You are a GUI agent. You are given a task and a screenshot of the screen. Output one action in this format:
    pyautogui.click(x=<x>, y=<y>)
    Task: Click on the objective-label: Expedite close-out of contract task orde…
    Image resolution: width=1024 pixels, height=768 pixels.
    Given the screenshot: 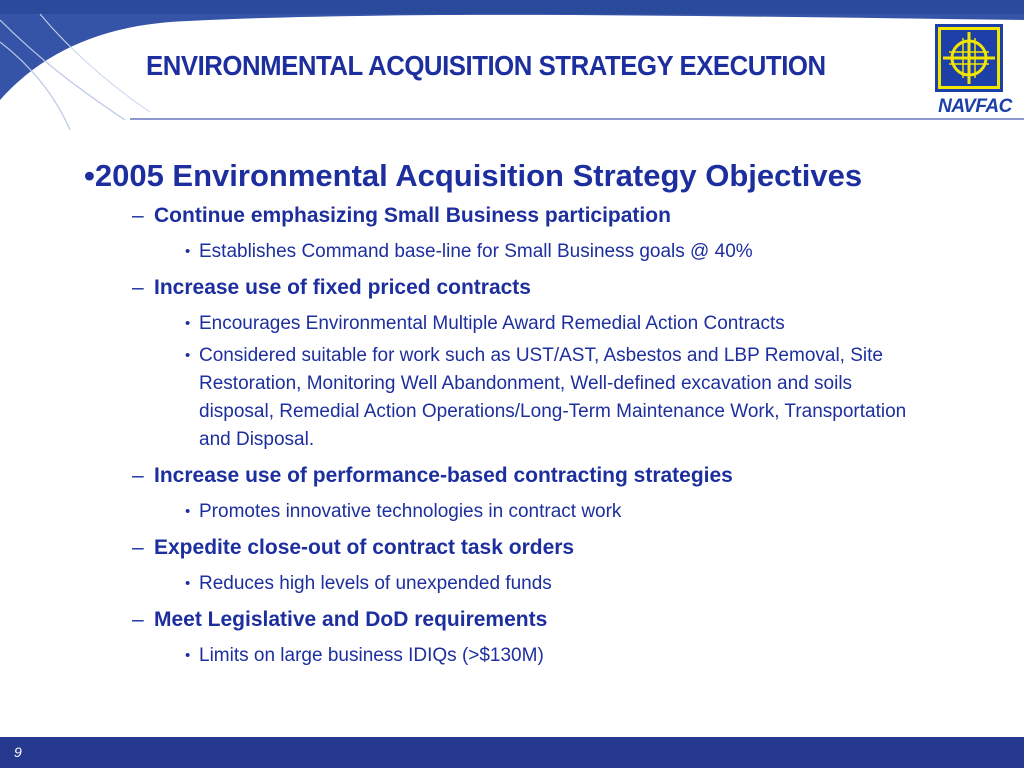 What is the action you would take?
    pyautogui.click(x=364, y=547)
    